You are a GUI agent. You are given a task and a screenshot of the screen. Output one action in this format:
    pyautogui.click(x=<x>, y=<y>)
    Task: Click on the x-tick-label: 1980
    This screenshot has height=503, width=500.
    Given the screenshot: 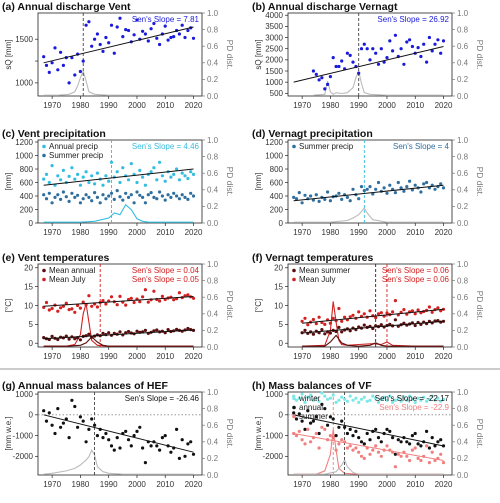 What is the action you would take?
    pyautogui.click(x=331, y=105)
    